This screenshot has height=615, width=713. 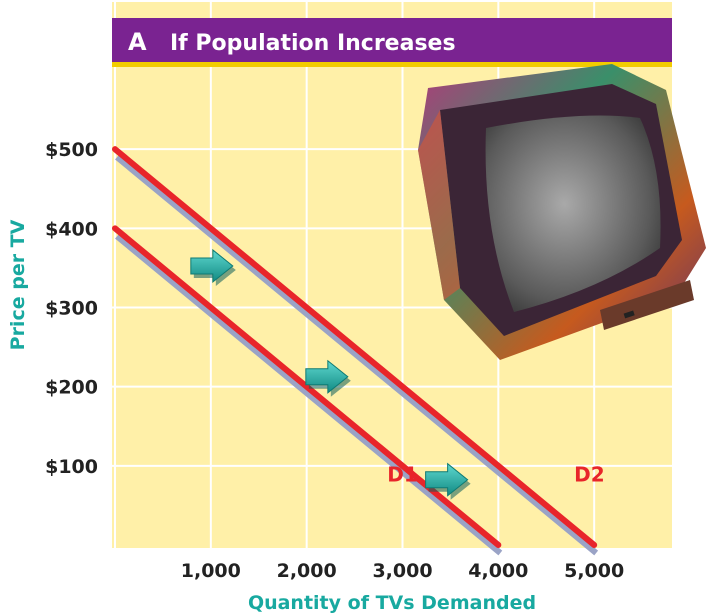 I want to click on series-label-d2: D2, so click(x=589, y=475).